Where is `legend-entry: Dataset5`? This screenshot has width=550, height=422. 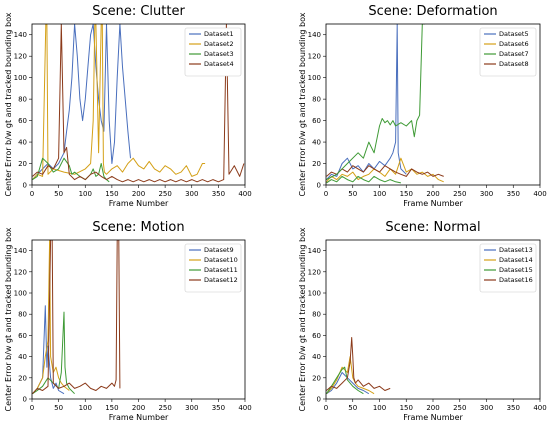
legend-entry: Dataset5 is located at coordinates (514, 34).